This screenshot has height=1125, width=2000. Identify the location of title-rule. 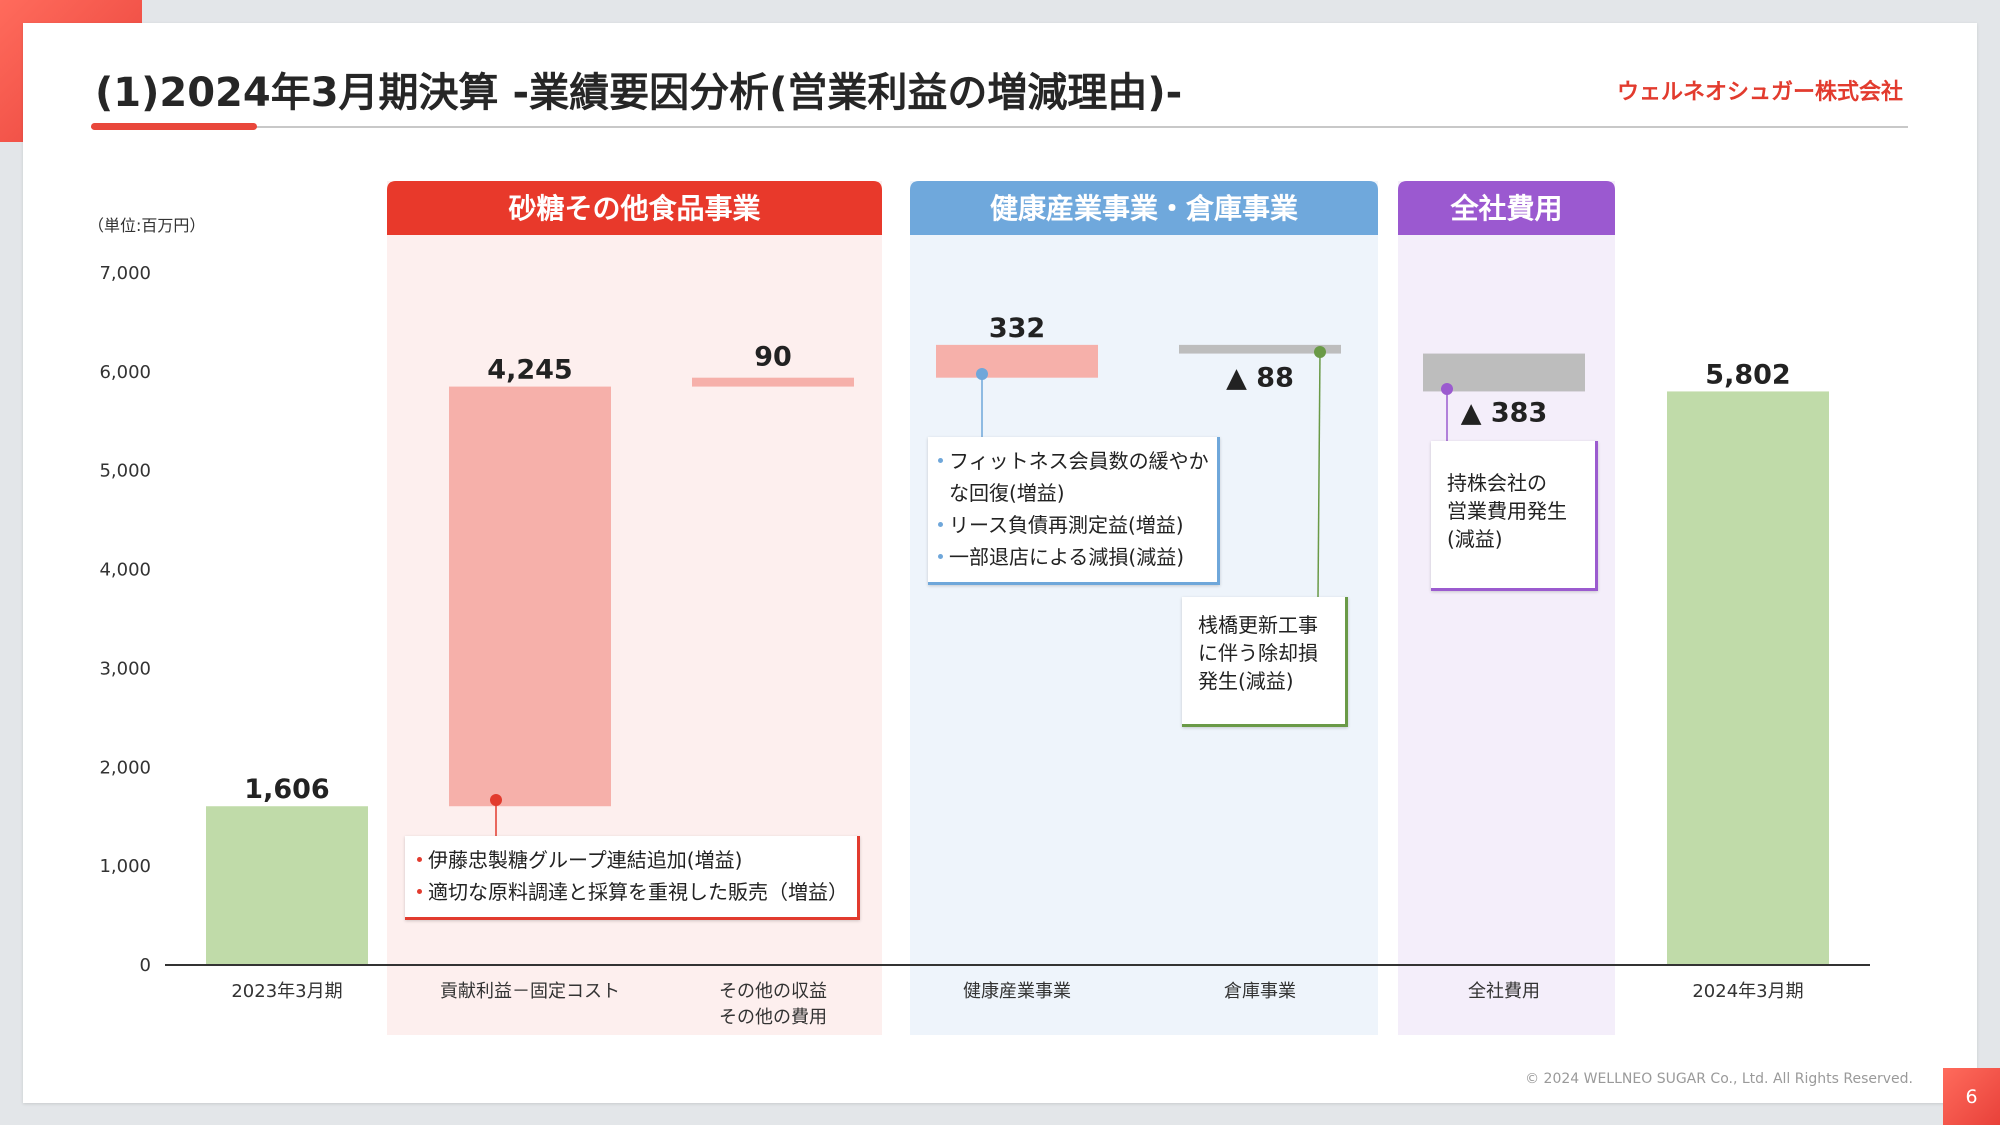
(999, 127).